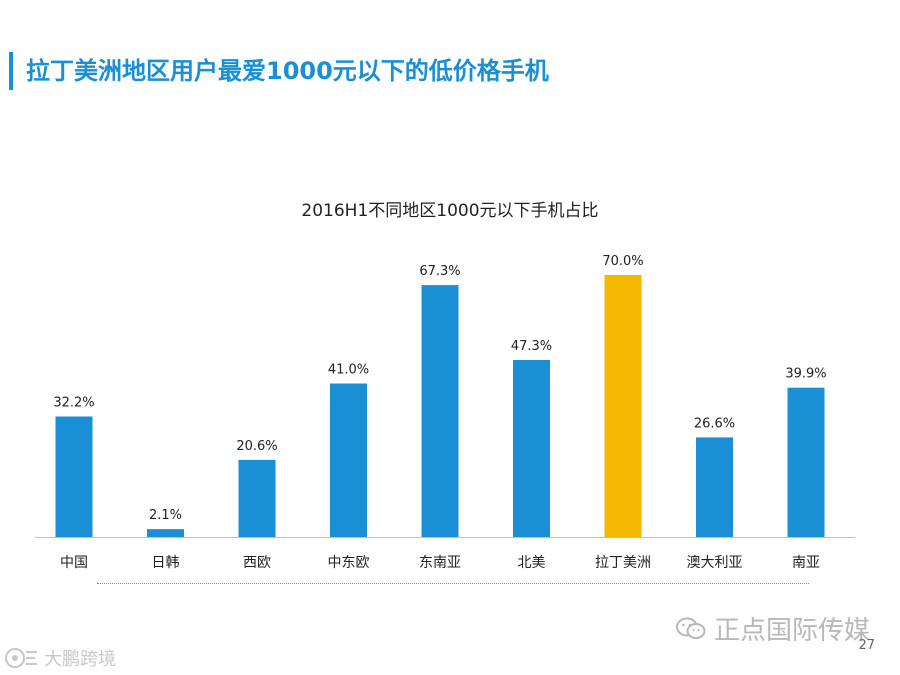 The width and height of the screenshot is (900, 675). What do you see at coordinates (73, 403) in the screenshot?
I see `data-label: 32.2%` at bounding box center [73, 403].